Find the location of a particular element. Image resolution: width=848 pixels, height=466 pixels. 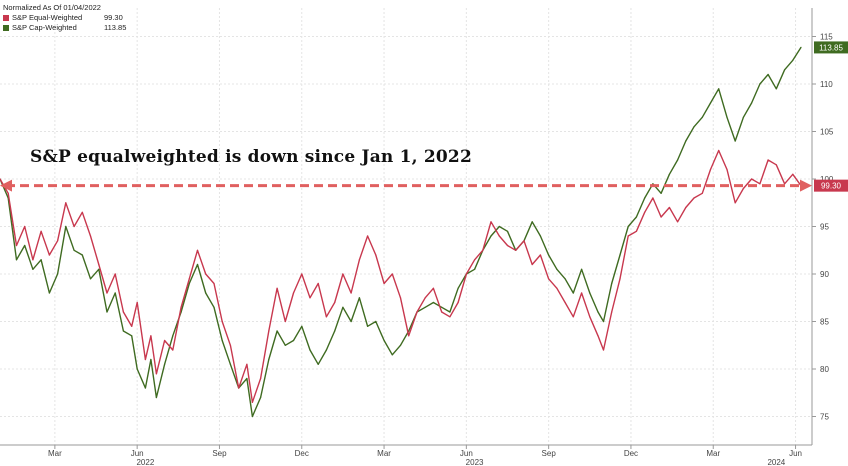

legend-item-label: S&P Equal-Weighted is located at coordinates (47, 17).